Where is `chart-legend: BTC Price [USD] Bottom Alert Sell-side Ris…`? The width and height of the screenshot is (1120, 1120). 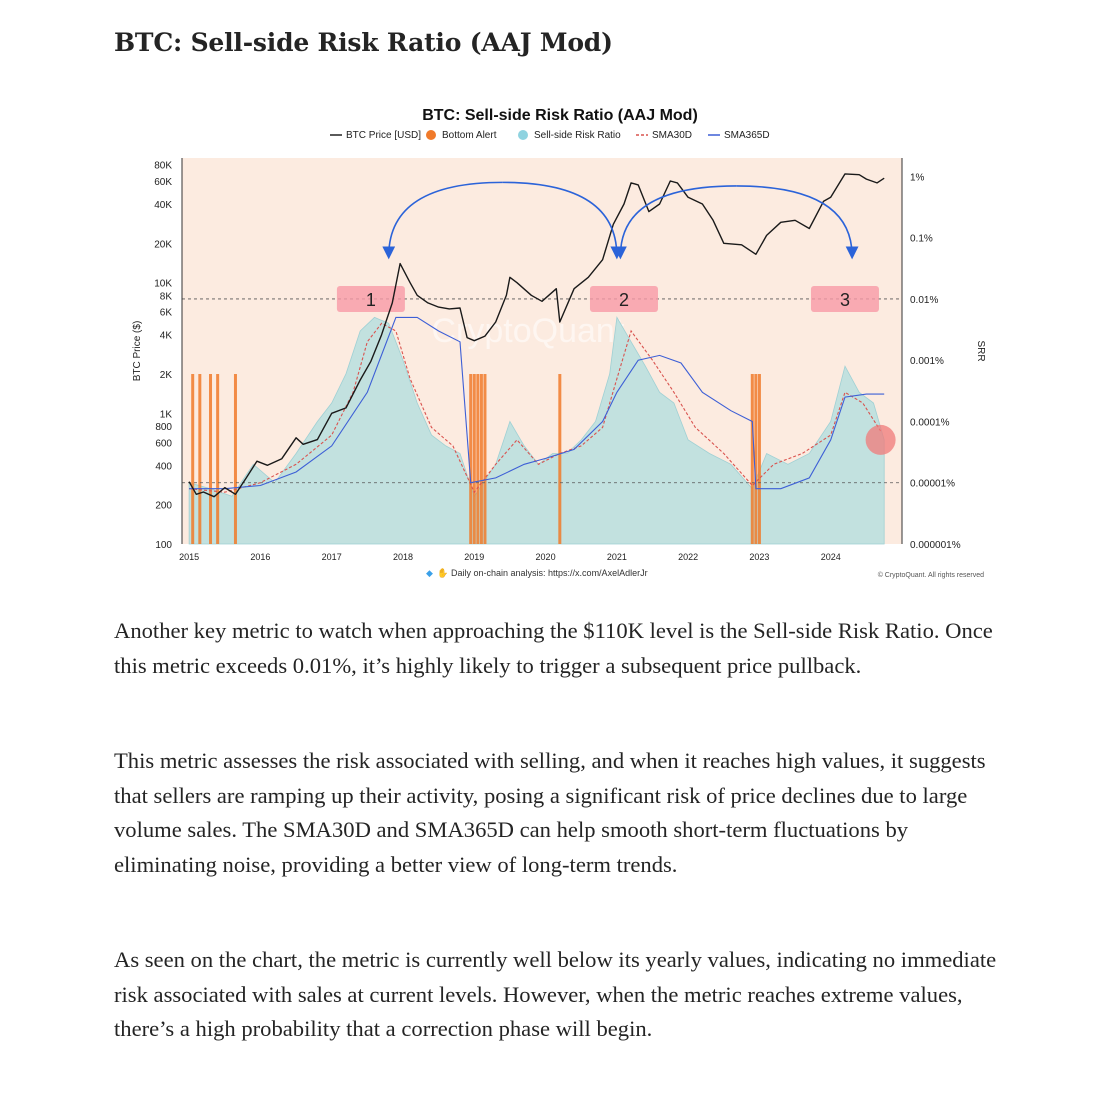 chart-legend: BTC Price [USD] Bottom Alert Sell-side Ris… is located at coordinates (550, 135).